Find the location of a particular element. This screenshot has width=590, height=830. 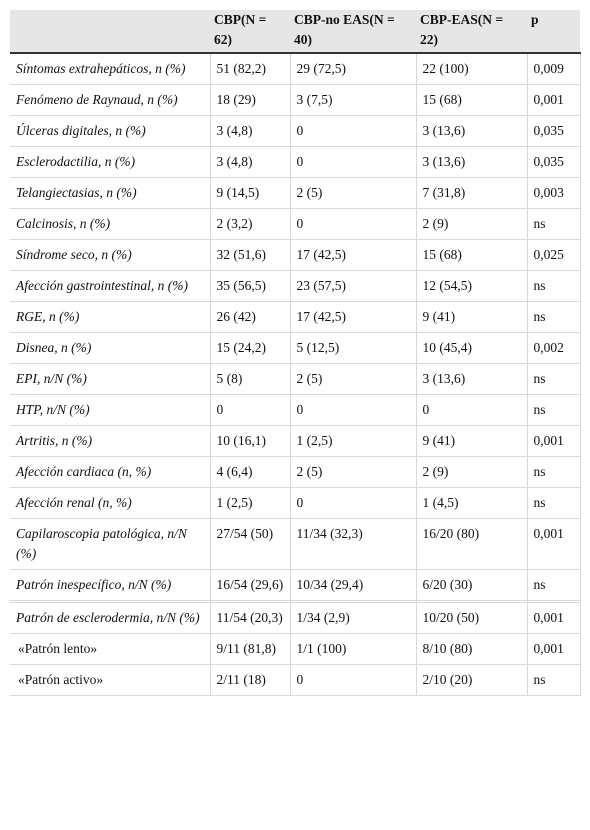

table-cell: 0,009 is located at coordinates (554, 69).